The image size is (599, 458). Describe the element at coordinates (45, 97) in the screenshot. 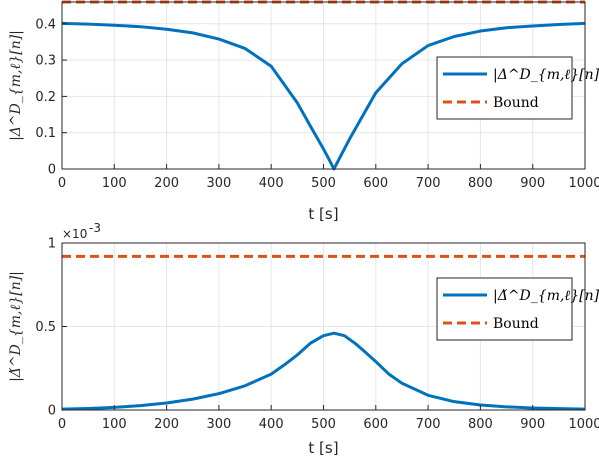

I see `y-tick-label: 0.2` at that location.